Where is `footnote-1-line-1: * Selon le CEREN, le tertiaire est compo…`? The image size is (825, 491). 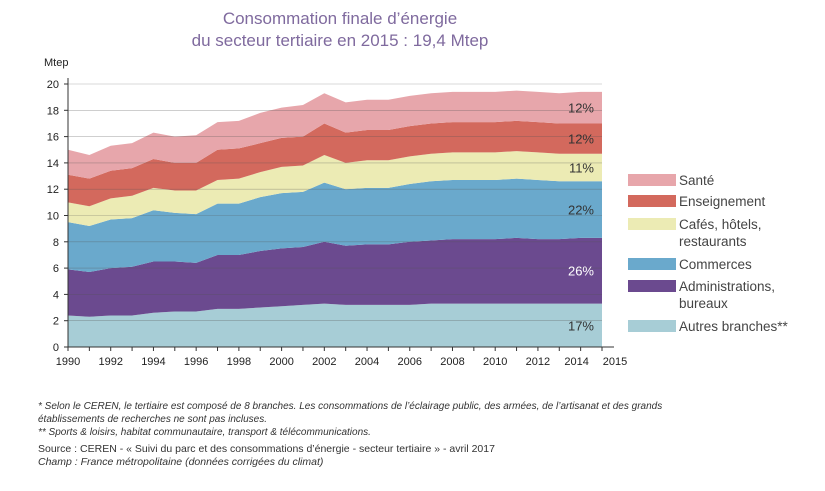 footnote-1-line-1: * Selon le CEREN, le tertiaire est compo… is located at coordinates (350, 406).